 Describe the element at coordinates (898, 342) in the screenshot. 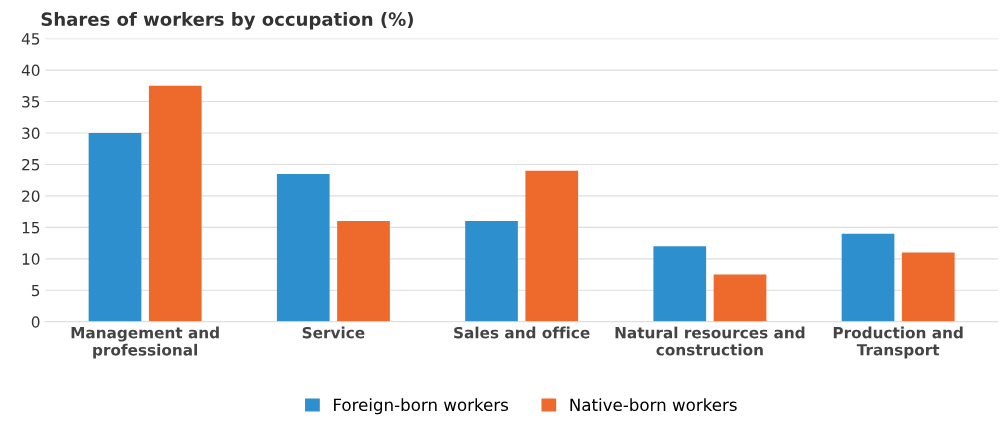

I see `x-tick-label: Production and Transport` at that location.